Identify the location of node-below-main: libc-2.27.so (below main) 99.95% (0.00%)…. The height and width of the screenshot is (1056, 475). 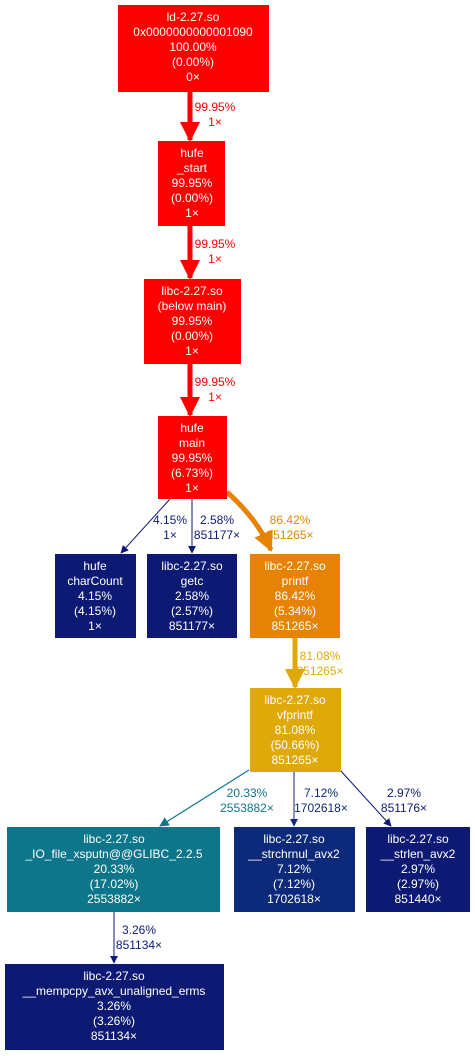
(192, 321).